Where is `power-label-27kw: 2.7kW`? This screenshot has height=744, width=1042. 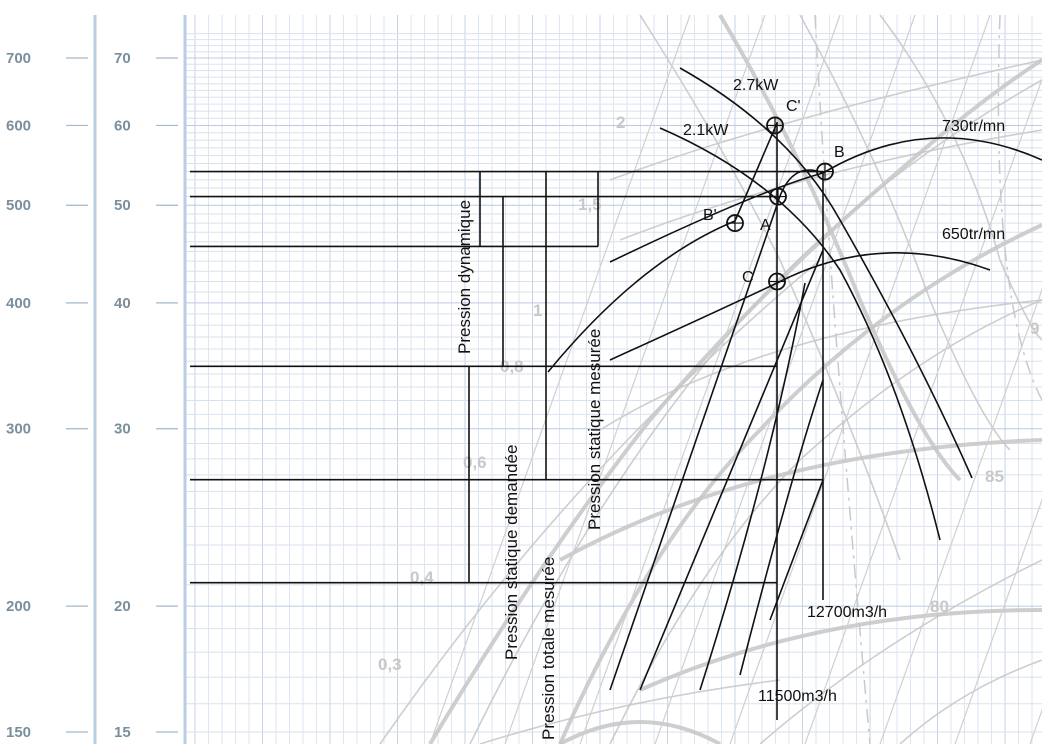
power-label-27kw: 2.7kW is located at coordinates (756, 85).